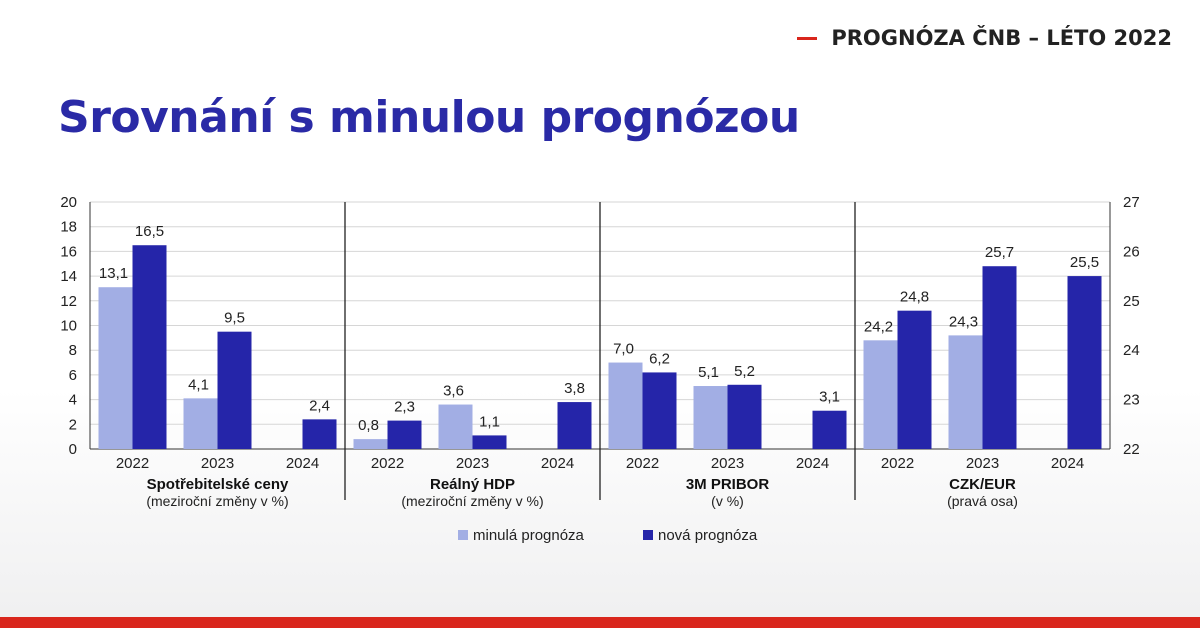  What do you see at coordinates (149, 231) in the screenshot?
I see `data-label-new: 16,5` at bounding box center [149, 231].